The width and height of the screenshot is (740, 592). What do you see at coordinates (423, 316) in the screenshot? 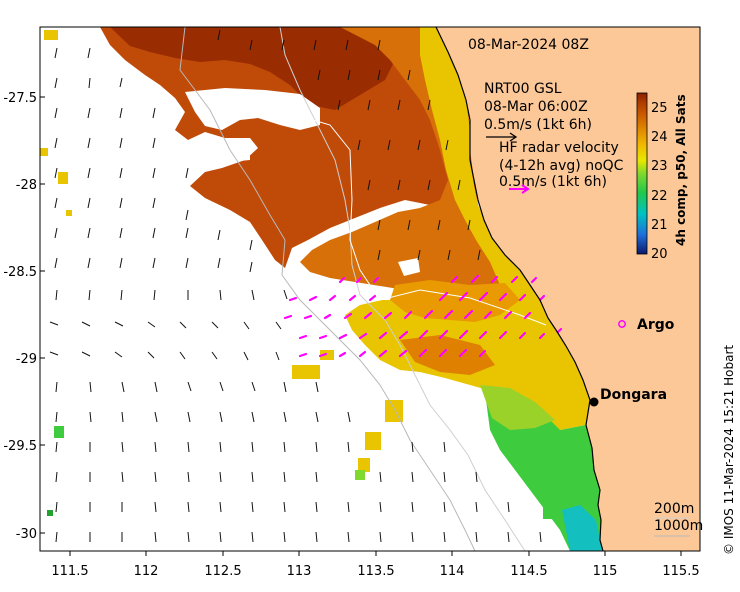
I see `hf-radar-arrows` at bounding box center [423, 316].